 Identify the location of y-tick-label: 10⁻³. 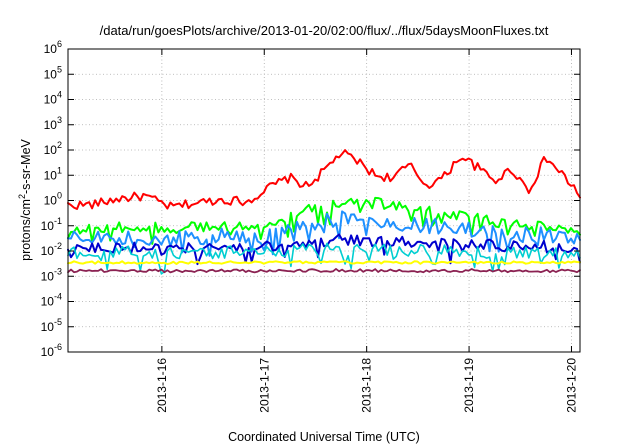
(51, 274).